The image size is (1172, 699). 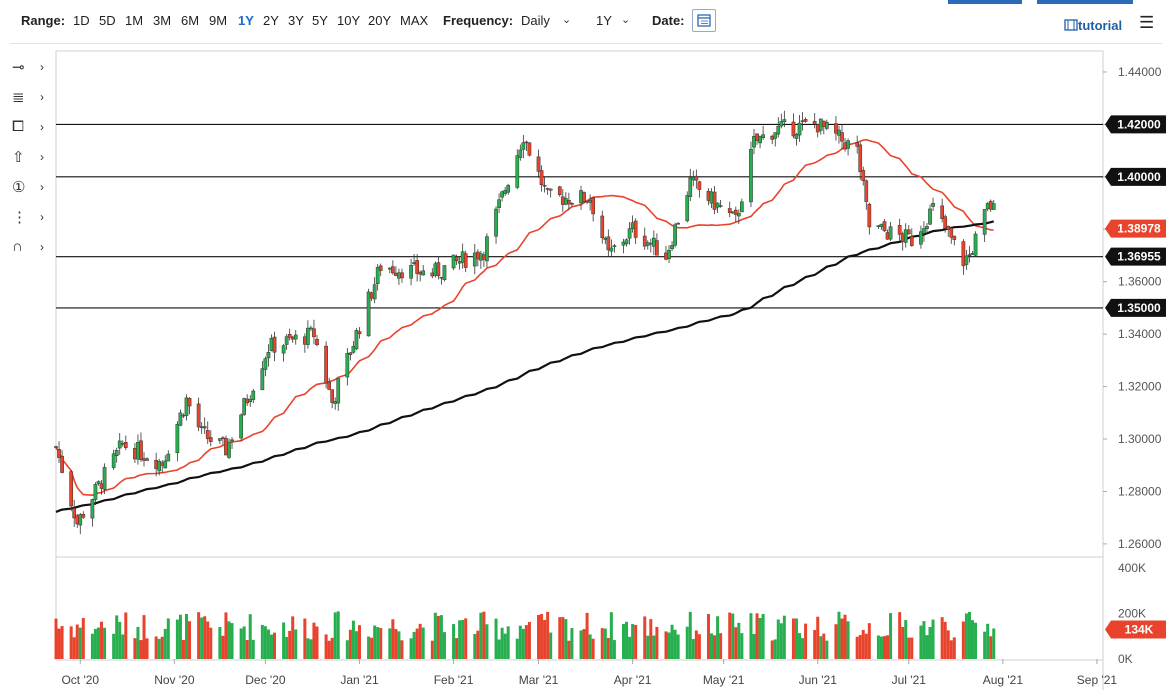 I want to click on period-select: 1Y, so click(x=604, y=20).